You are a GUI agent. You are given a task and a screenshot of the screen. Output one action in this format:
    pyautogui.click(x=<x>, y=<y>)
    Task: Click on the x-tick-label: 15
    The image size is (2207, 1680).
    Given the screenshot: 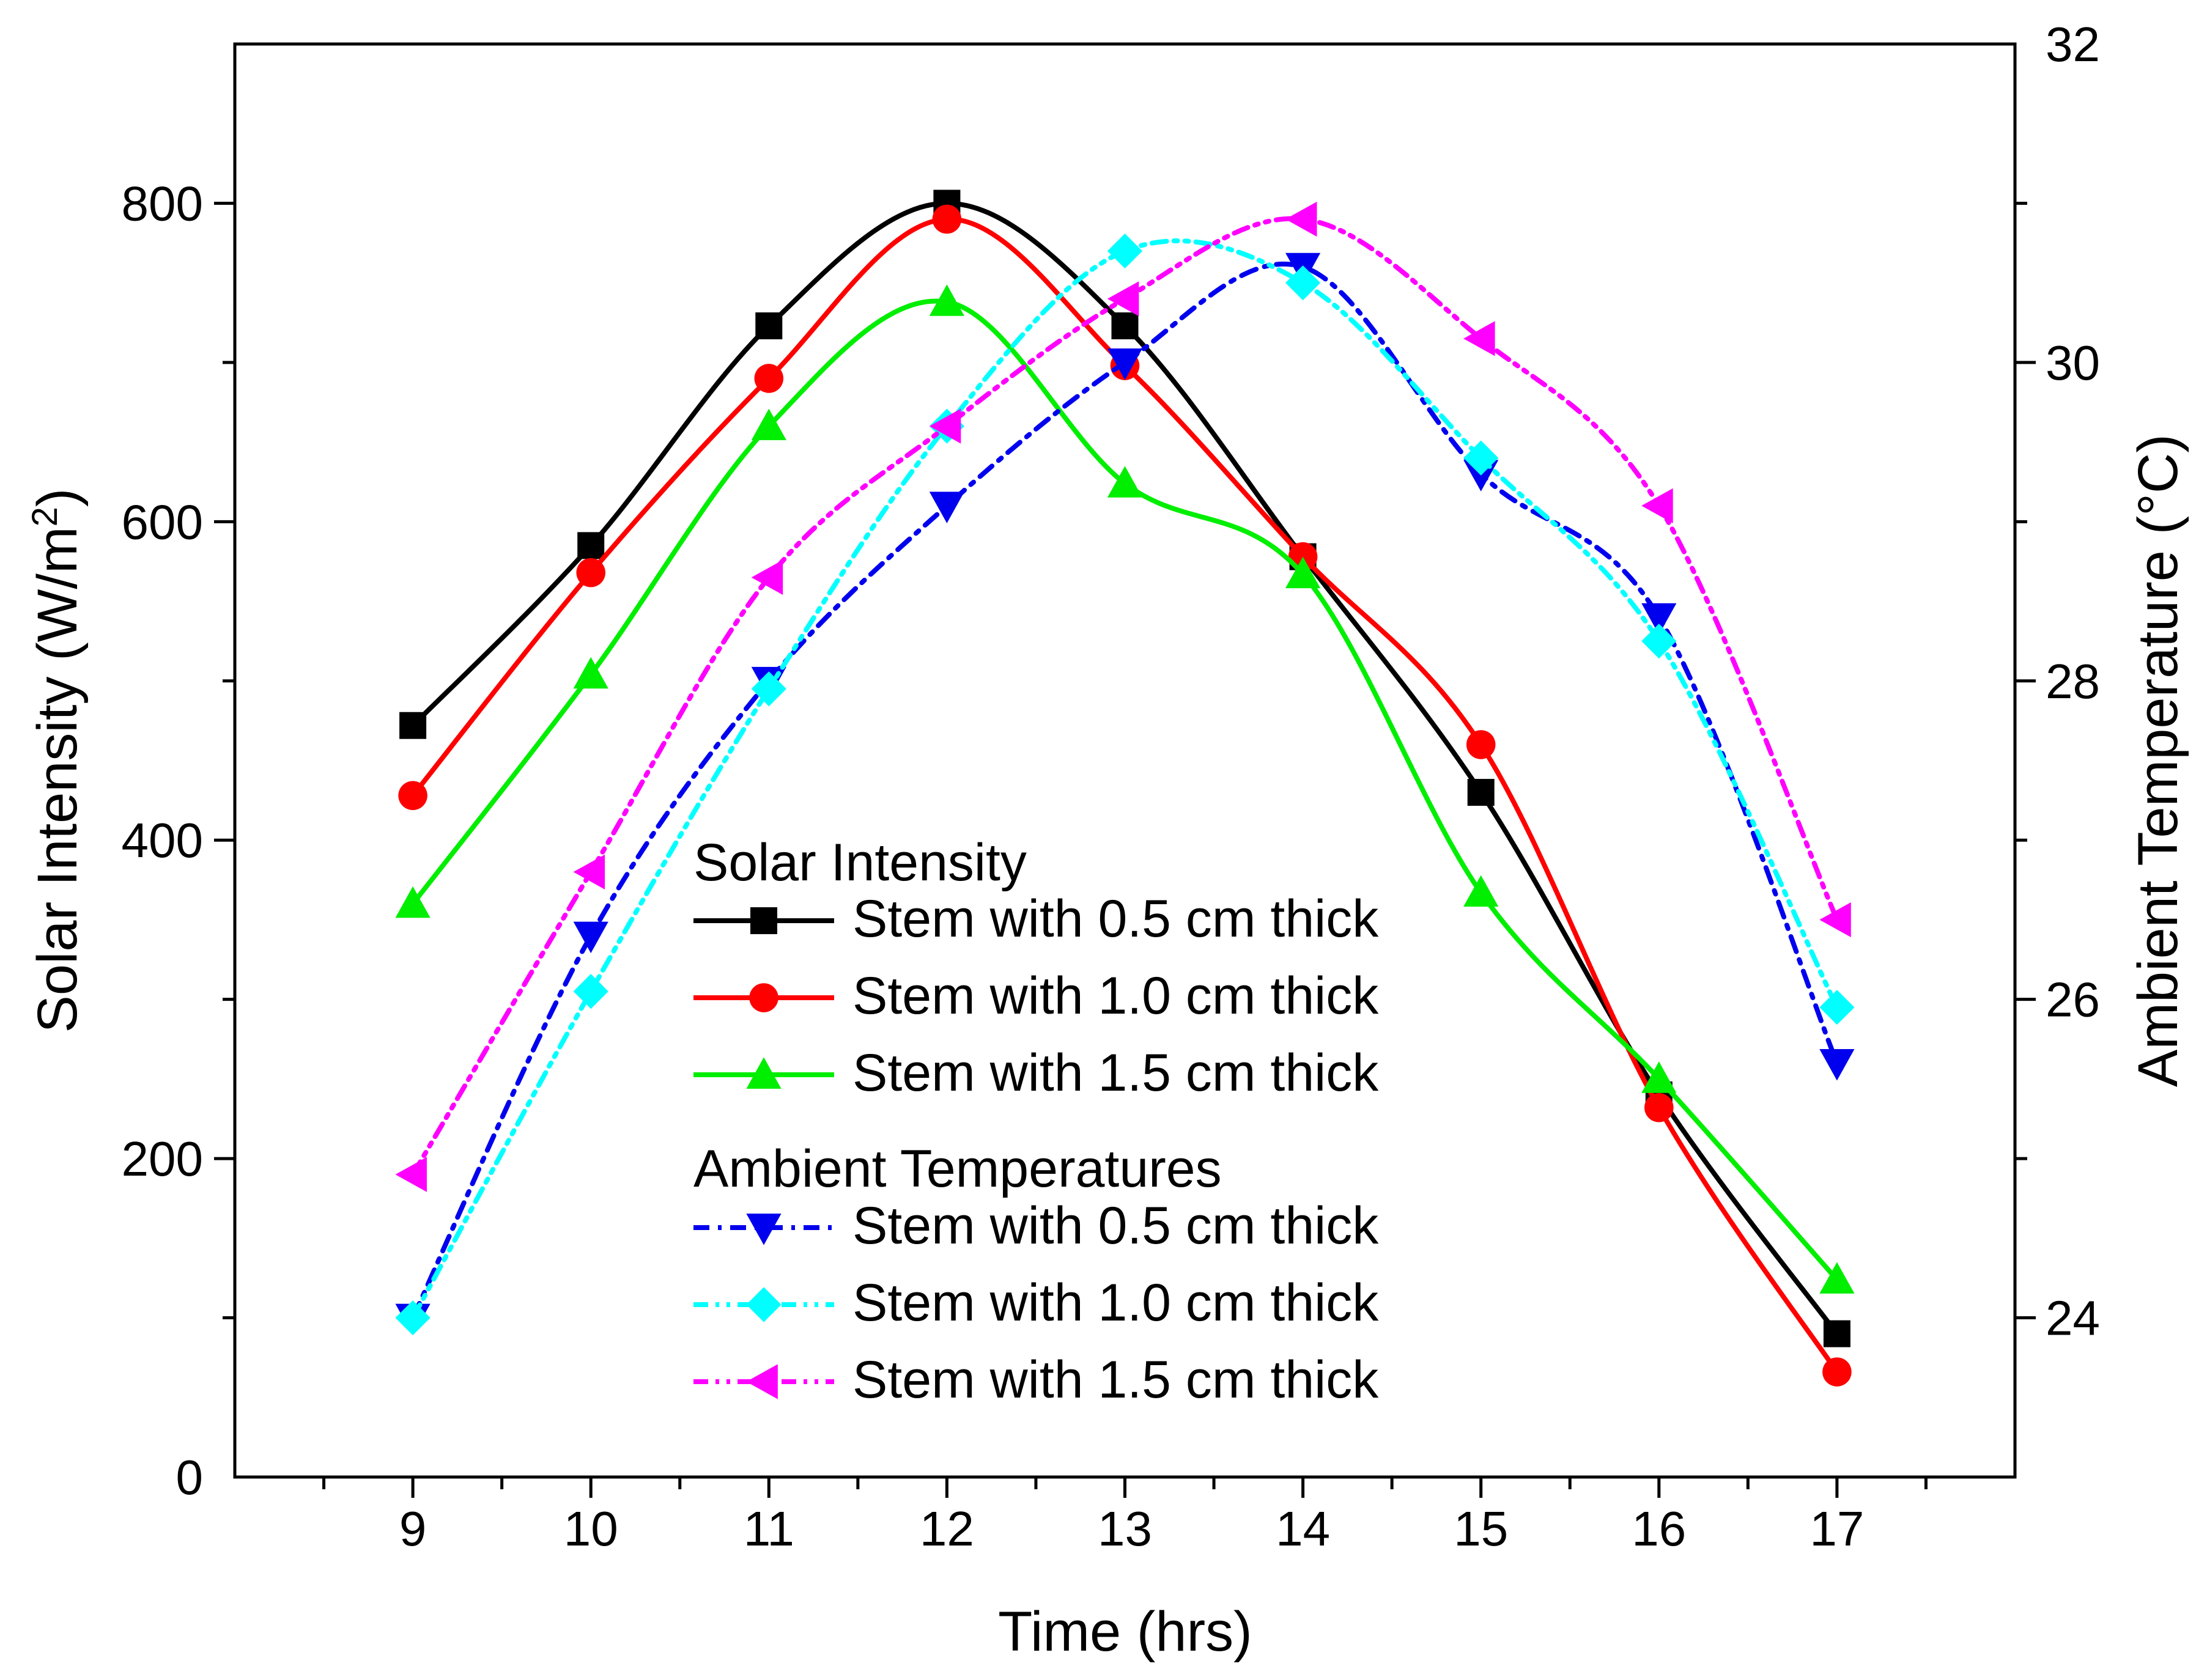 What is the action you would take?
    pyautogui.click(x=1481, y=1528)
    